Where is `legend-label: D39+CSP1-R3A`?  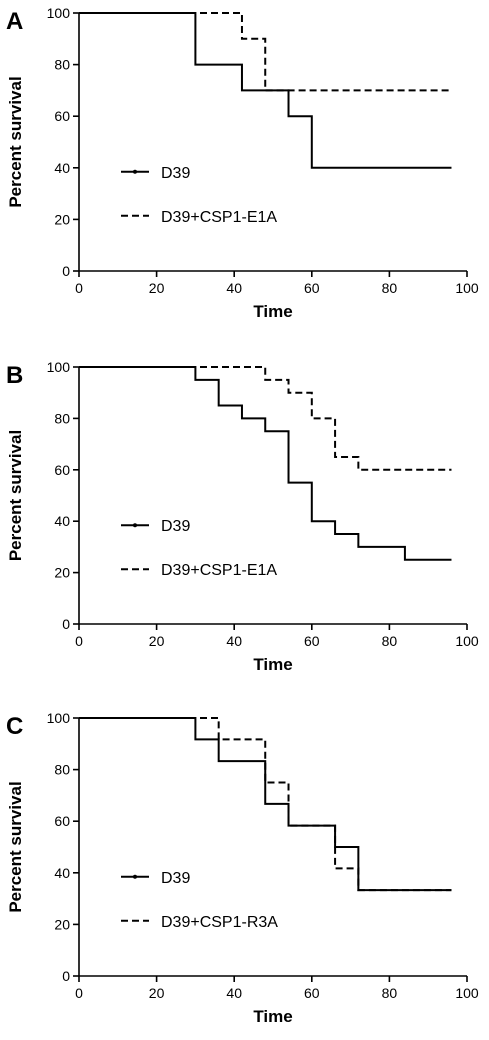
legend-label: D39+CSP1-R3A is located at coordinates (219, 922).